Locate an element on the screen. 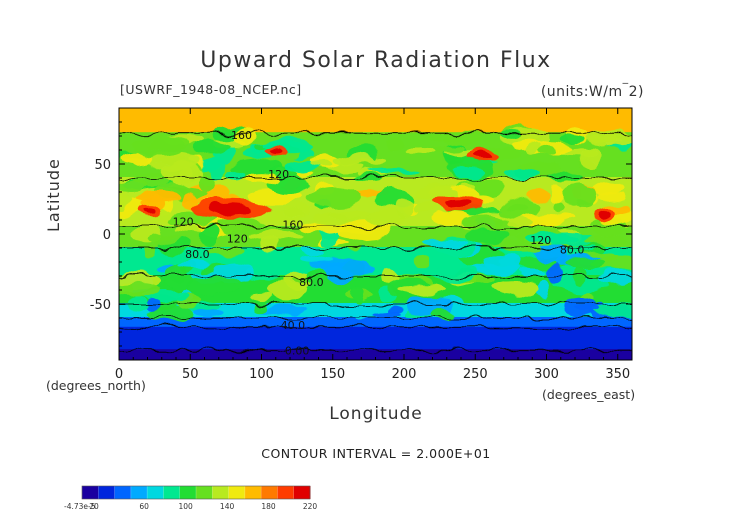 The height and width of the screenshot is (532, 752). colorbar-tick-label: 60 is located at coordinates (144, 506).